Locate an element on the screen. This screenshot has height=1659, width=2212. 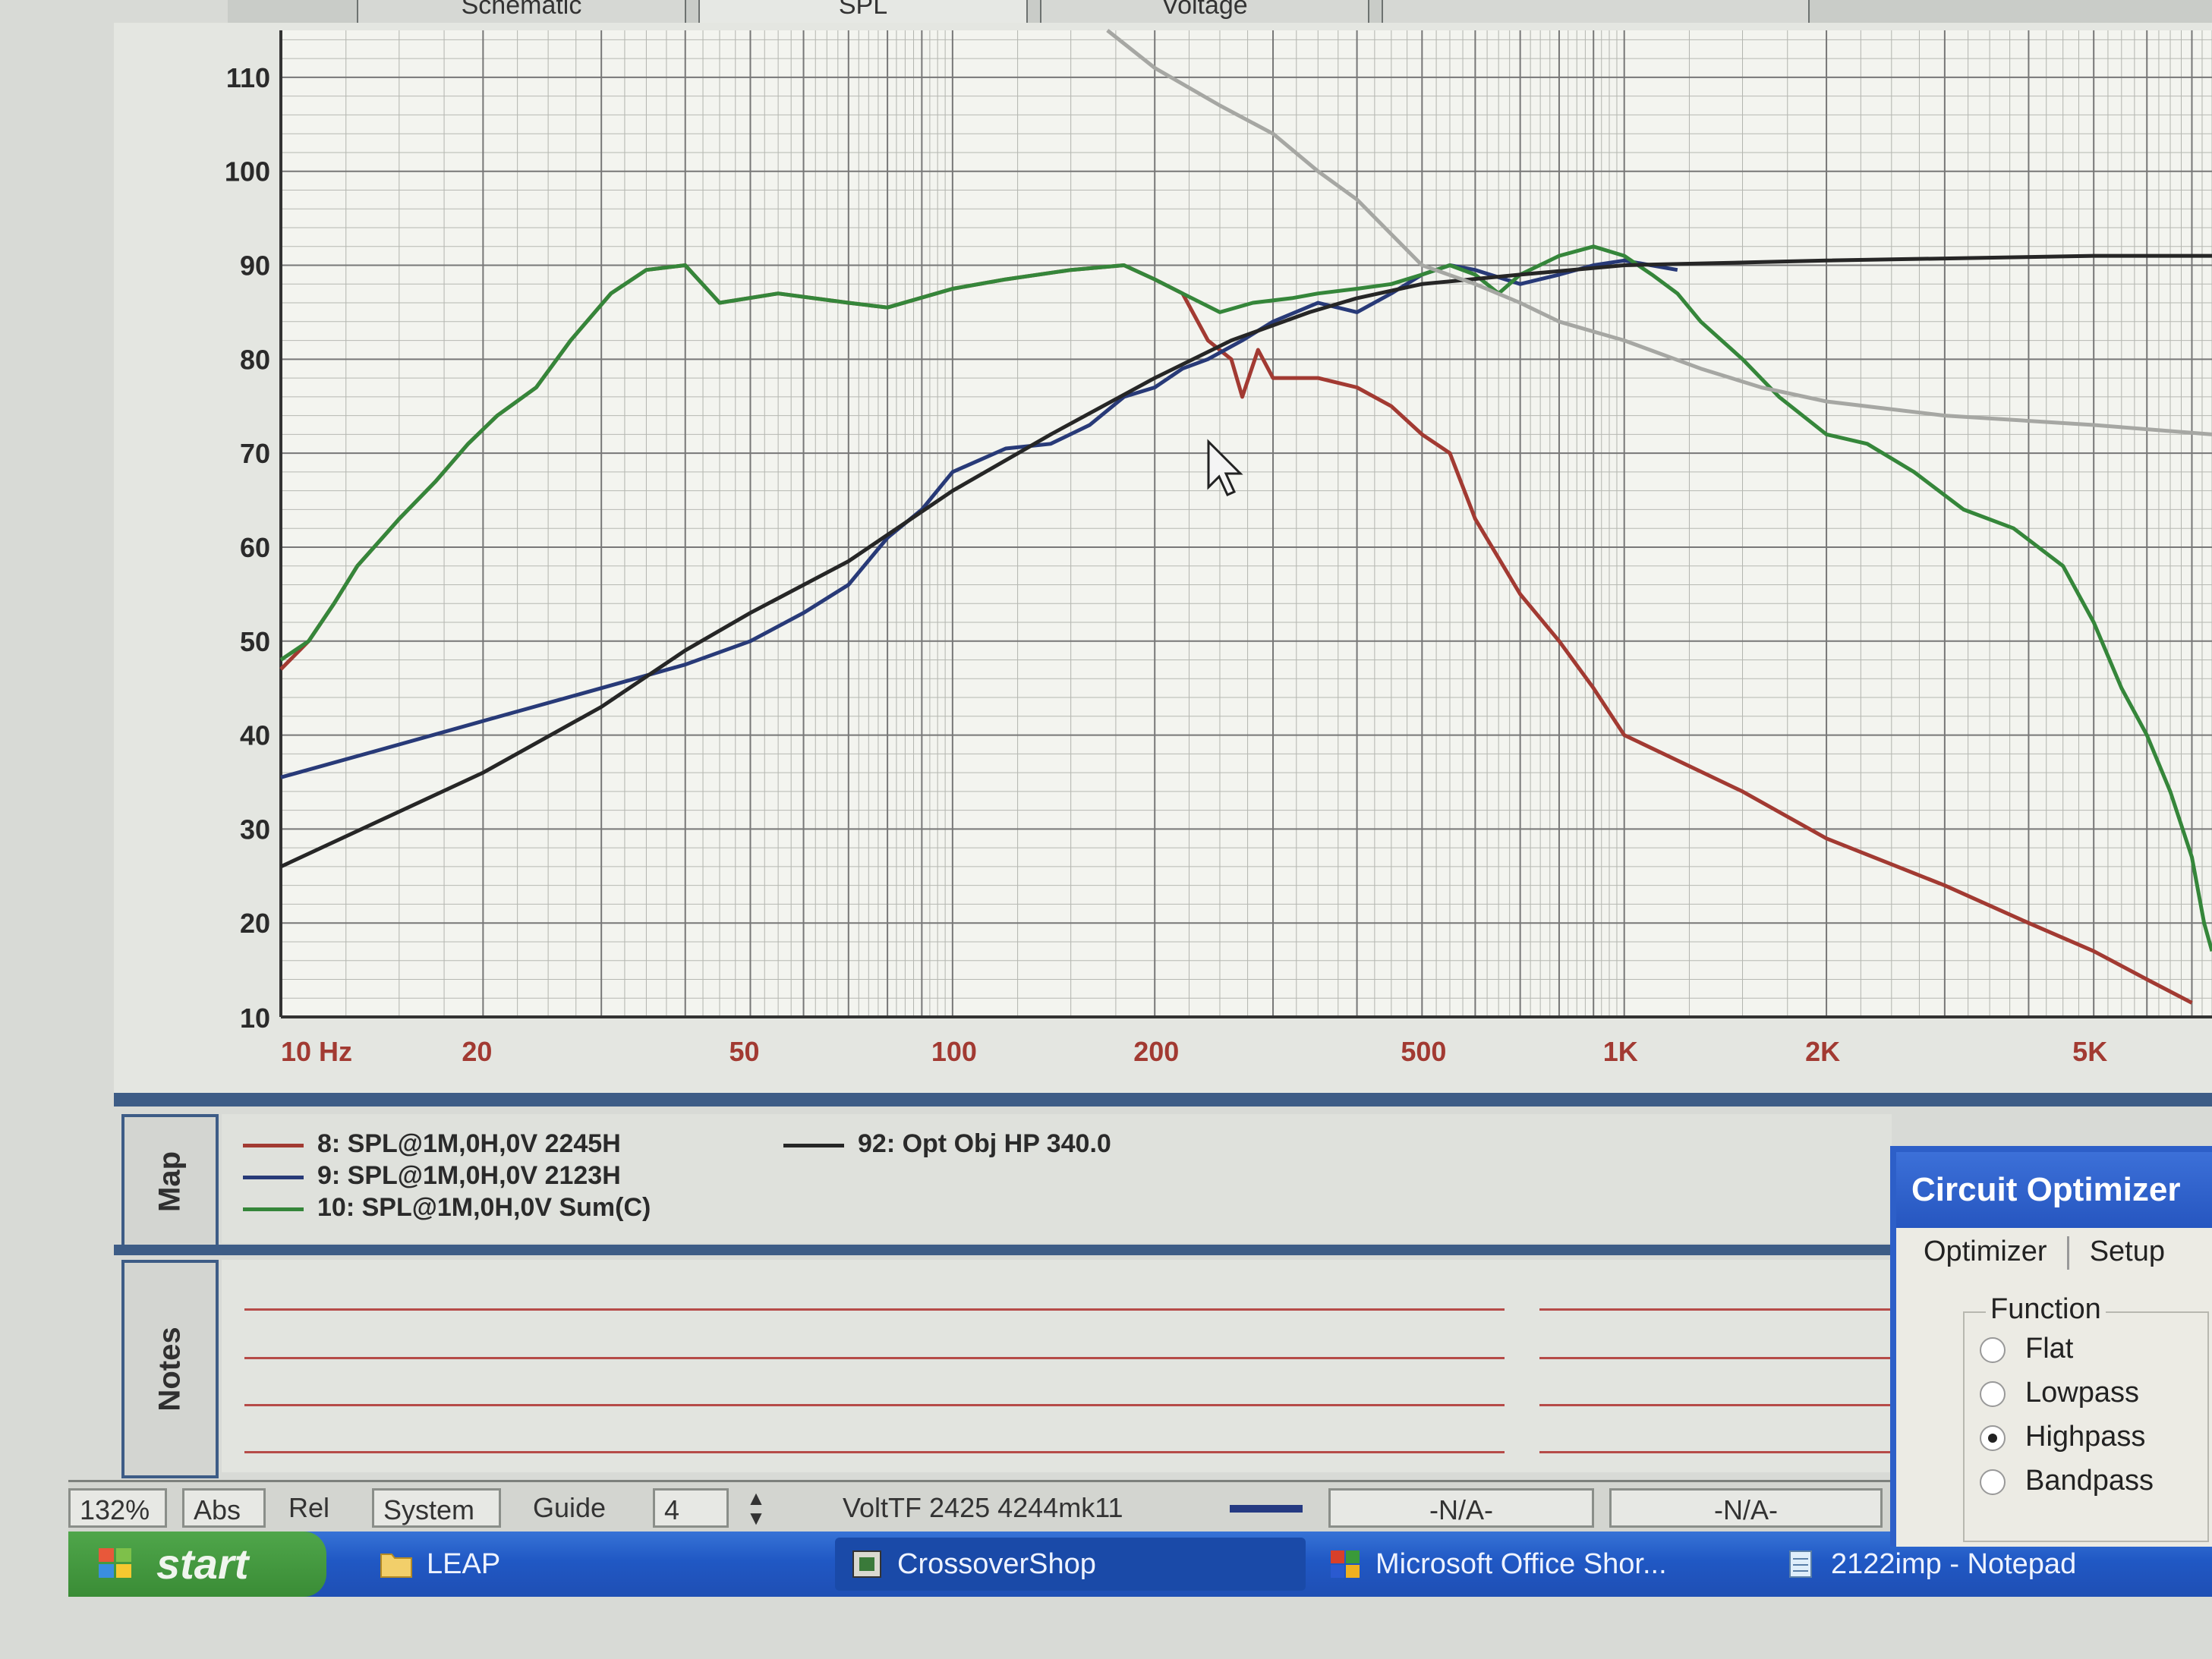
radio-label: Lowpass is located at coordinates (2082, 1393).